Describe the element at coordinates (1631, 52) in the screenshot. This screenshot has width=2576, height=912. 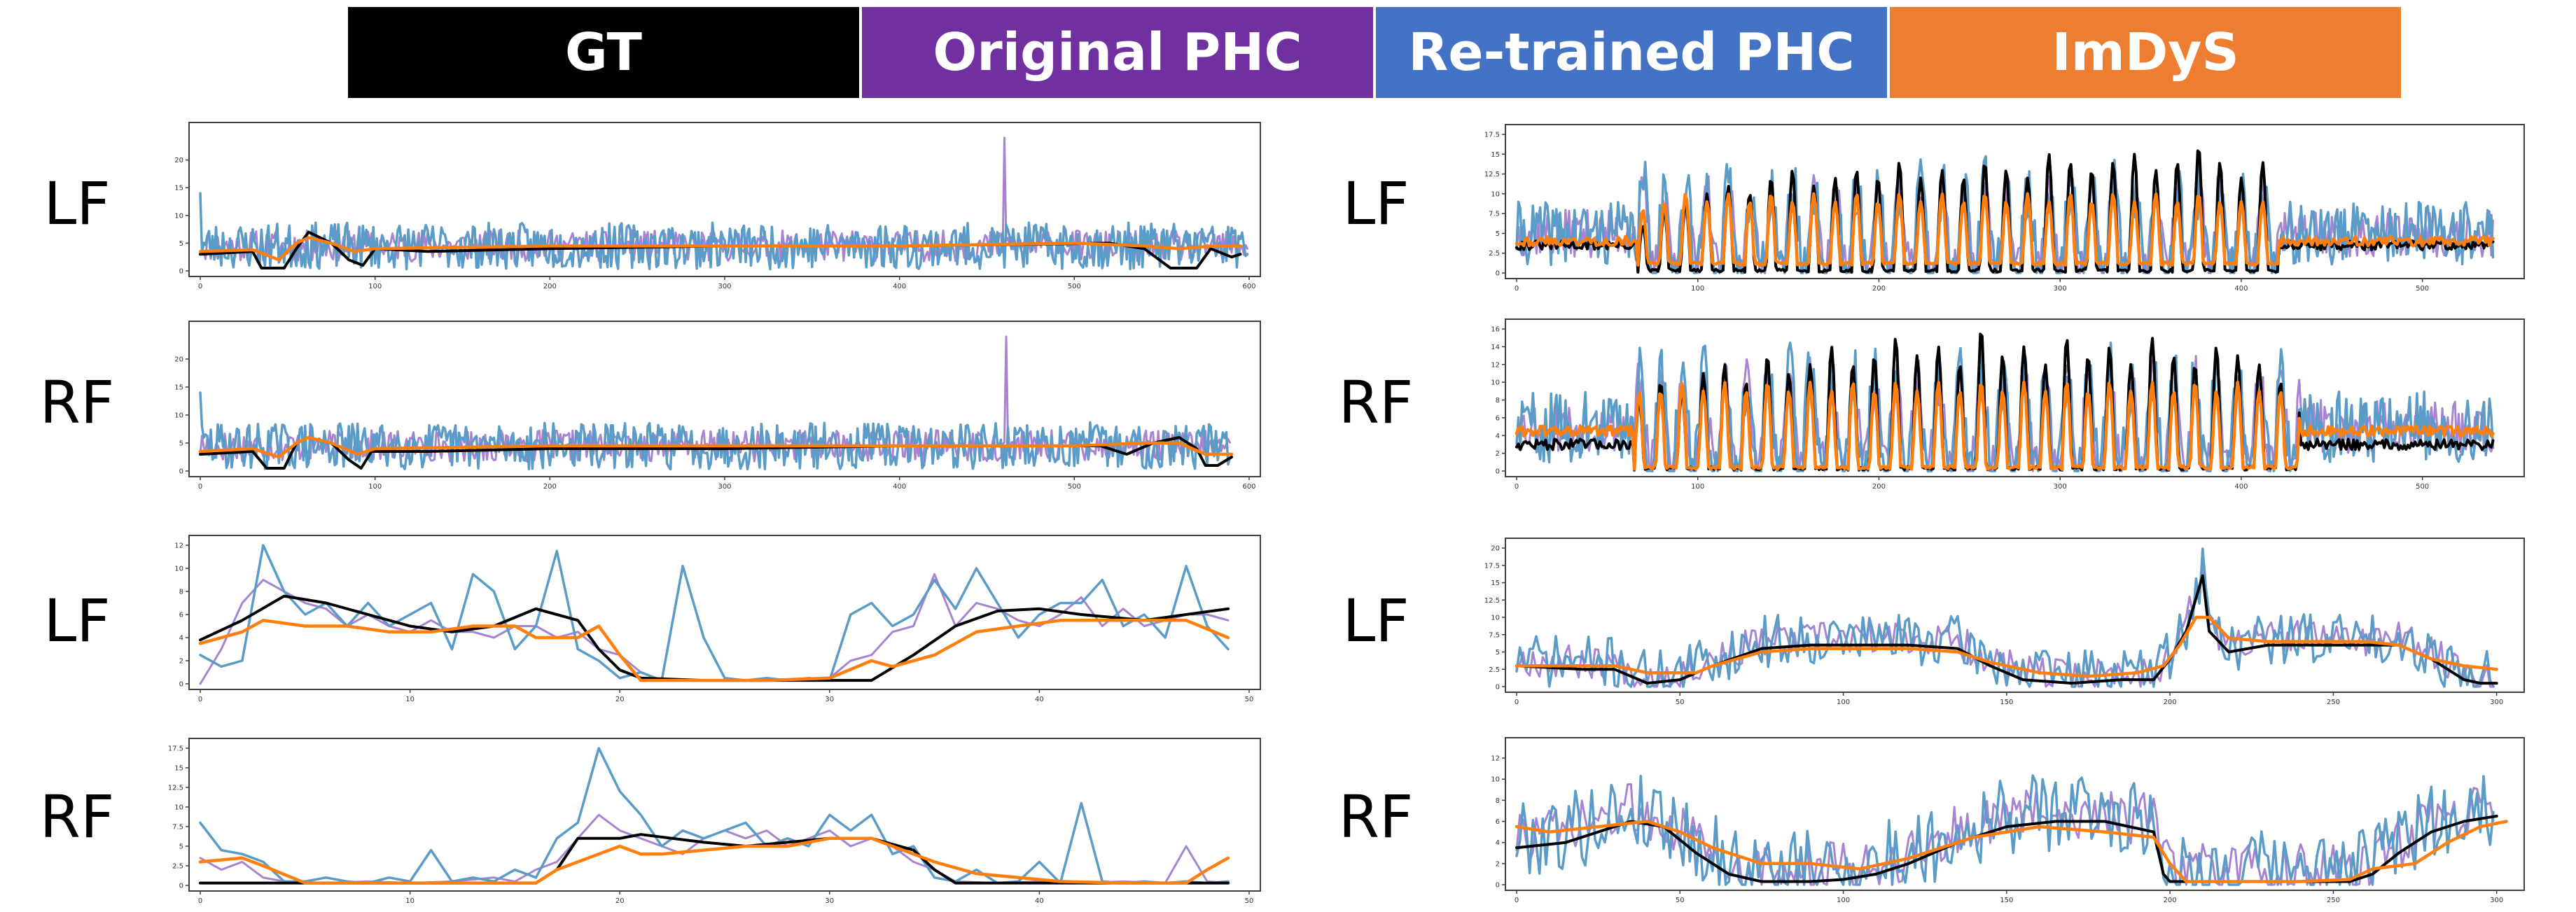
I see `legend-item-retrained-phc: Re-trained PHC` at that location.